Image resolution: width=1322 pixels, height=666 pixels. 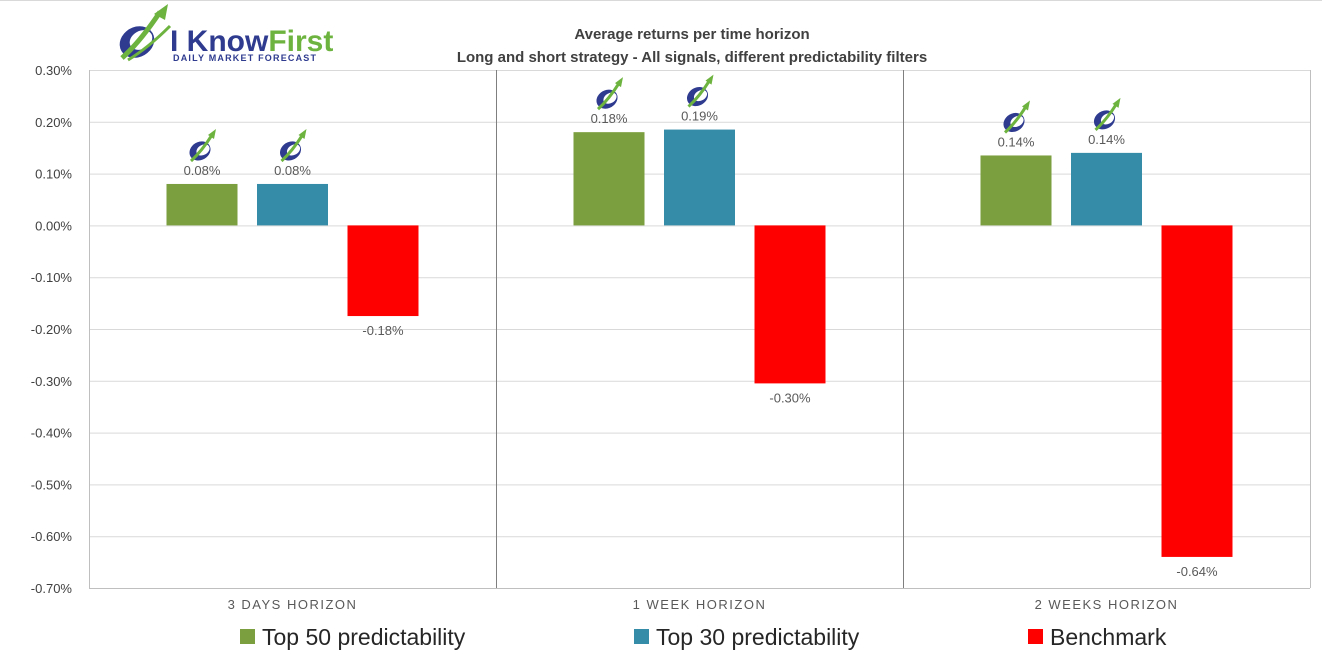 I want to click on y-tick-label: -0.60%, so click(x=52, y=536).